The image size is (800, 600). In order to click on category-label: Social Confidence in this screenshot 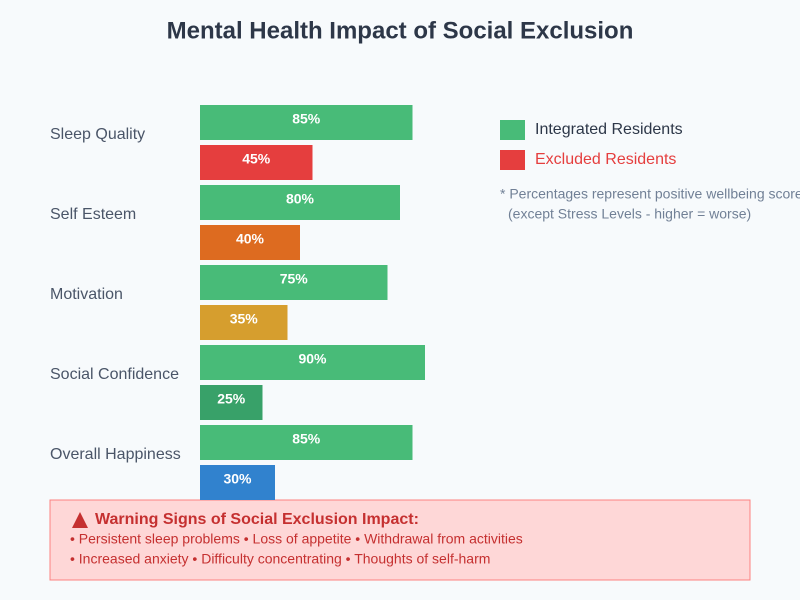, I will do `click(114, 374)`.